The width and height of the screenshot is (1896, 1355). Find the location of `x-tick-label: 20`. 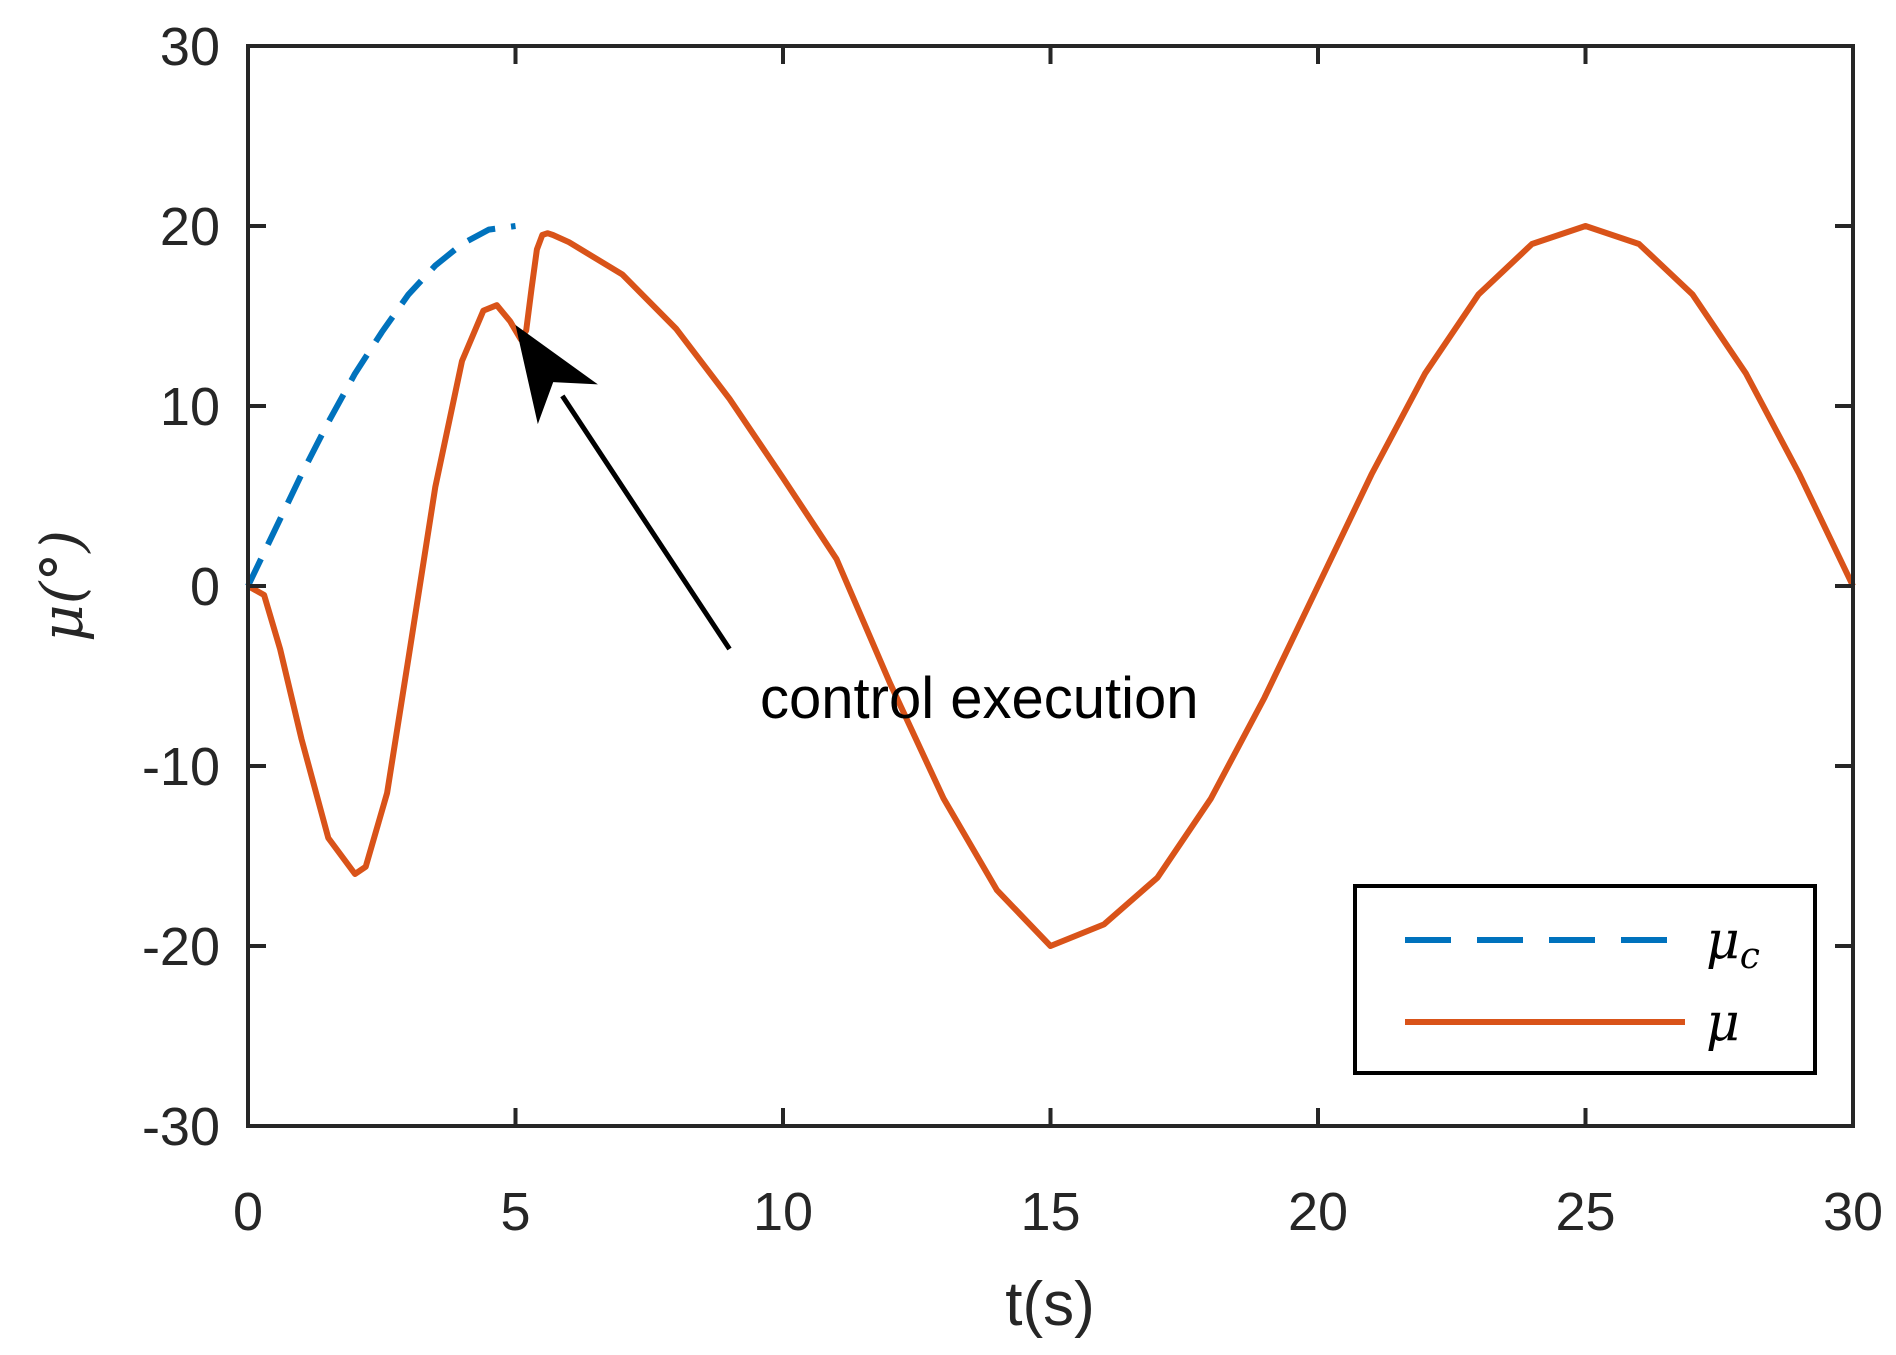

x-tick-label: 20 is located at coordinates (1318, 1212).